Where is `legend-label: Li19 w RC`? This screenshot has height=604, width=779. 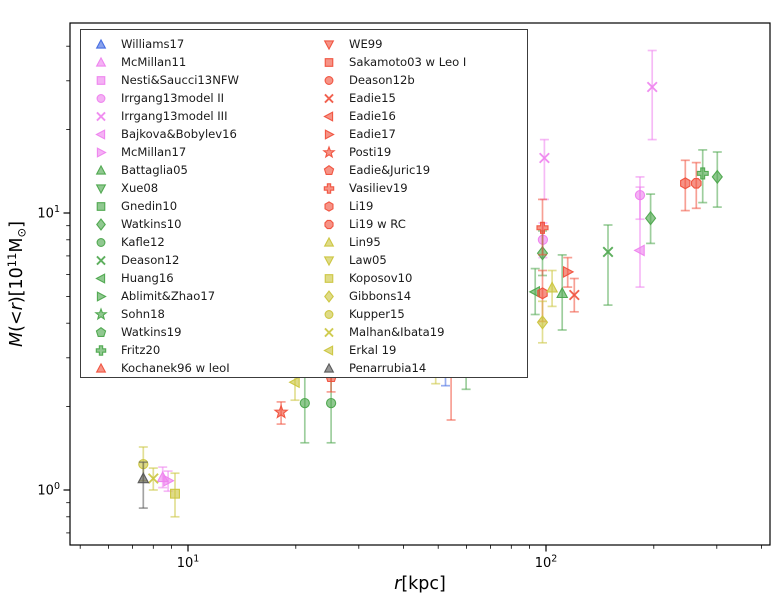
legend-label: Li19 w RC is located at coordinates (377, 224).